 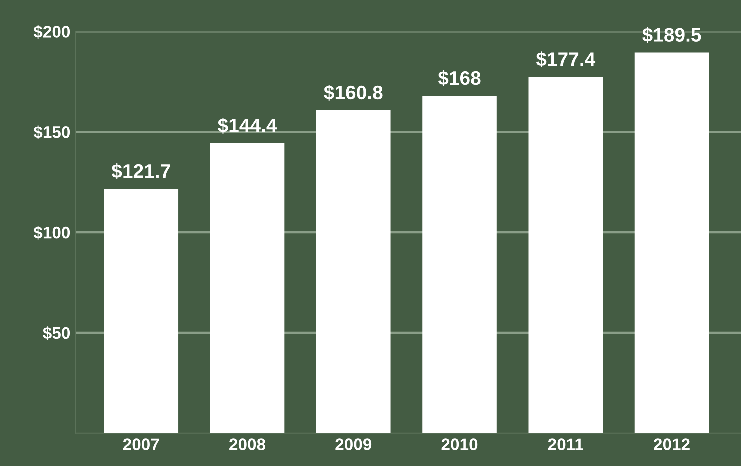 What do you see at coordinates (52, 32) in the screenshot?
I see `y-tick-label: $200` at bounding box center [52, 32].